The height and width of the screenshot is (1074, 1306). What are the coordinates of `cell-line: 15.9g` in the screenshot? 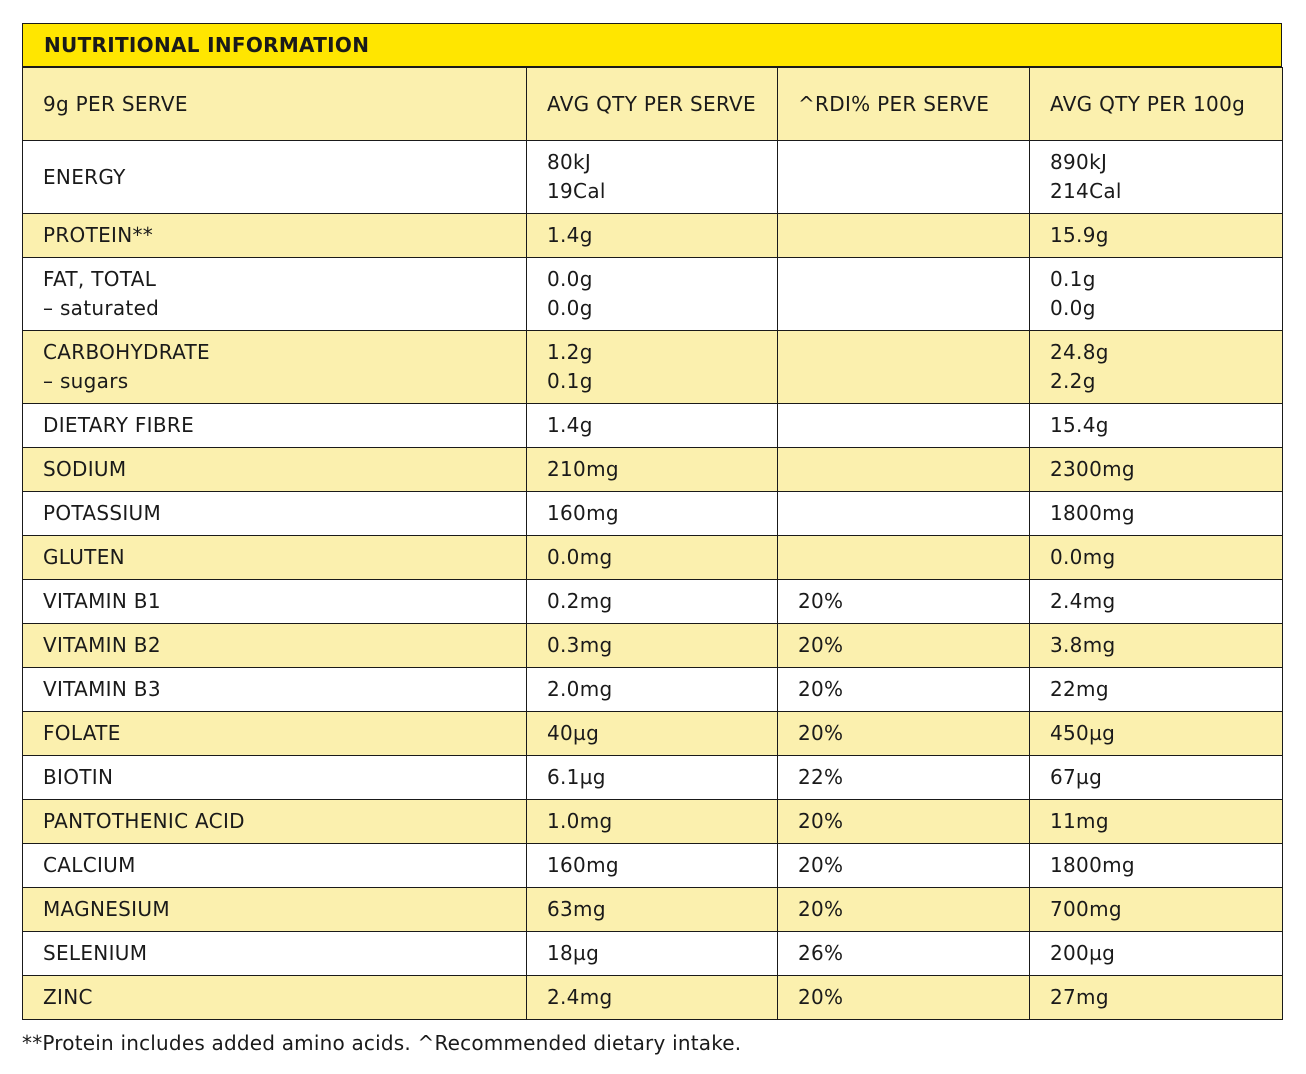 It's located at (1079, 235).